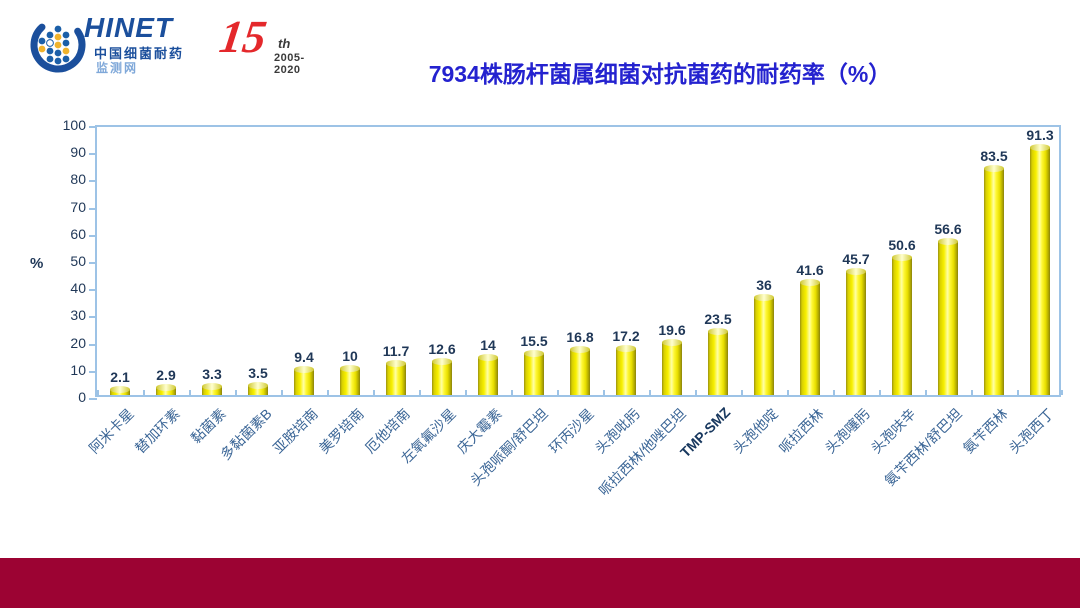 The width and height of the screenshot is (1080, 608). Describe the element at coordinates (82, 397) in the screenshot. I see `y-tick-label: 0` at that location.